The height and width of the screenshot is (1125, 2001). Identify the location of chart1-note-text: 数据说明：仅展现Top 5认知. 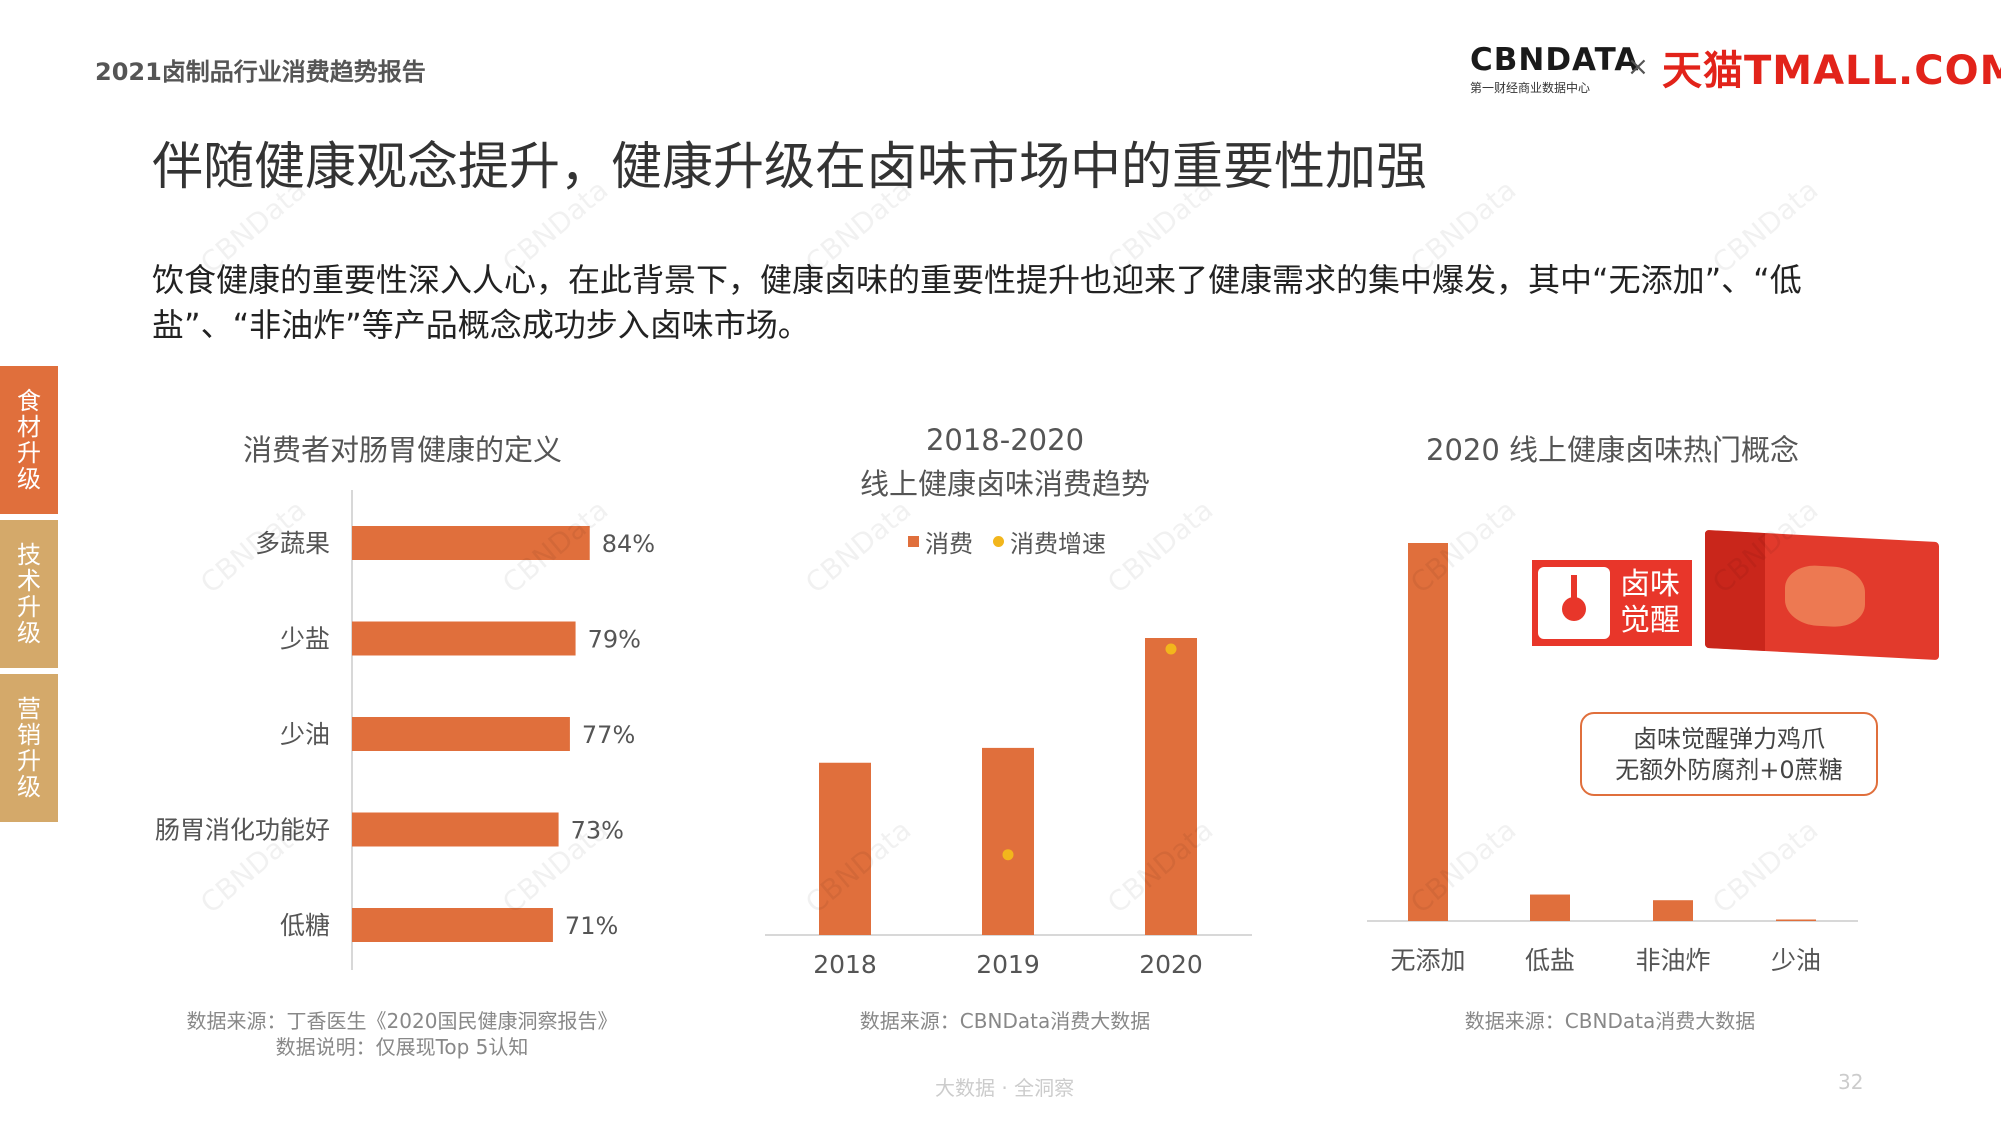
(402, 1047).